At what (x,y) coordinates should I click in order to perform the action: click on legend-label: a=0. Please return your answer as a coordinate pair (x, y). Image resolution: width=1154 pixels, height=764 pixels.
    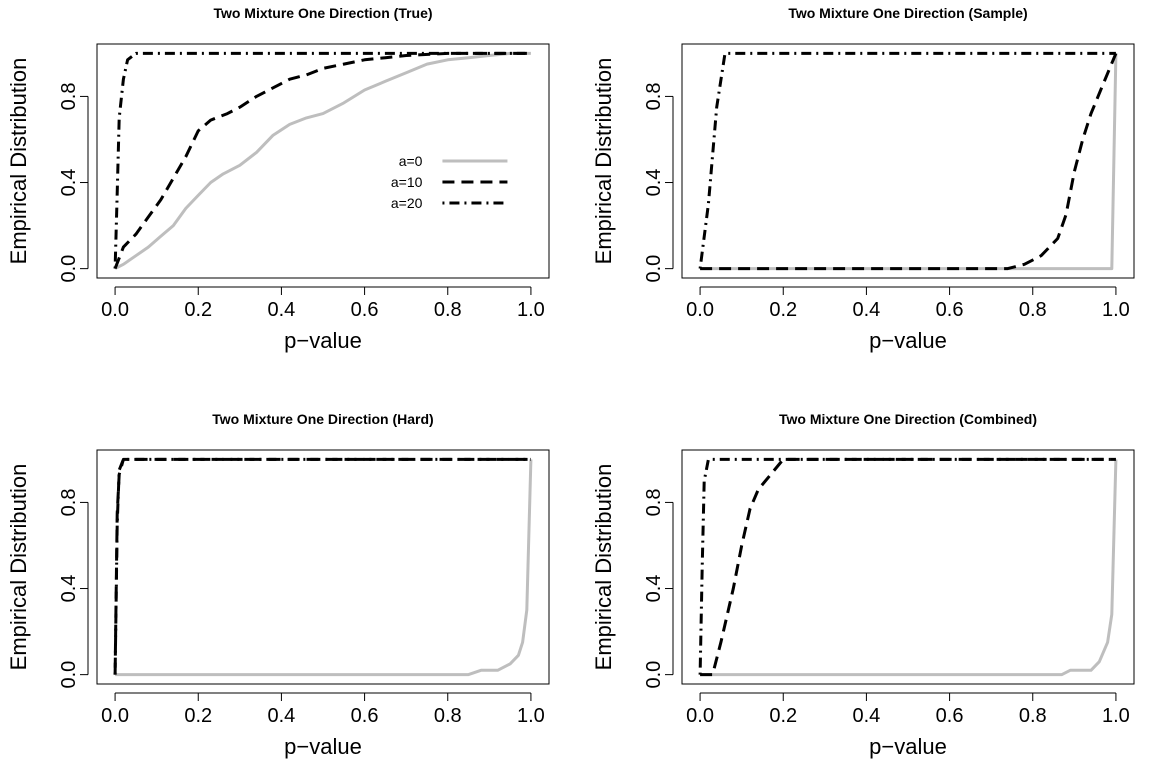
    Looking at the image, I should click on (411, 161).